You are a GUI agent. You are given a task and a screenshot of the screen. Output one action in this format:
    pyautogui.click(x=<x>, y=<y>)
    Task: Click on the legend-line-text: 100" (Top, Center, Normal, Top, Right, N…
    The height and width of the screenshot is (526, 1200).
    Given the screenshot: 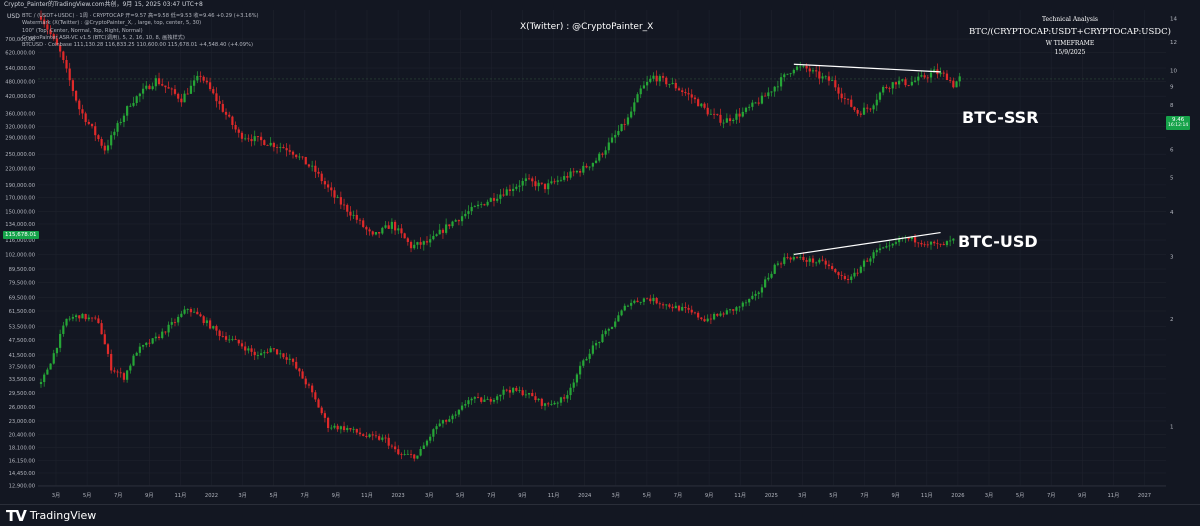 What is the action you would take?
    pyautogui.click(x=82, y=30)
    